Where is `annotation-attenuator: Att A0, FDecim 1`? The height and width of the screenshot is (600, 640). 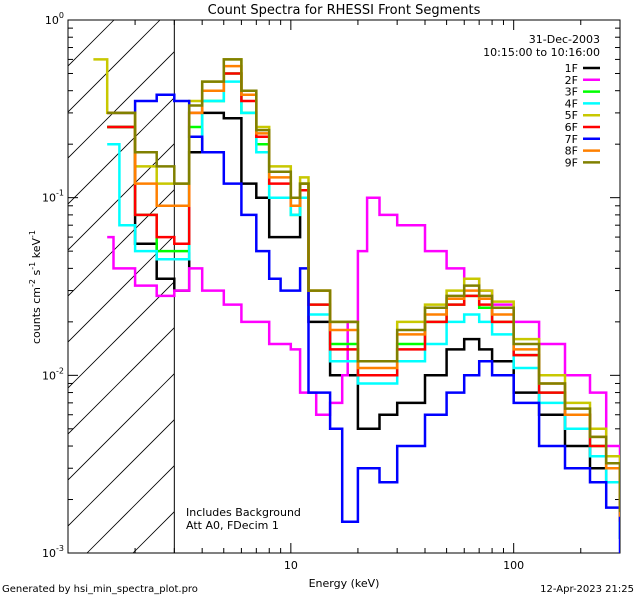 annotation-attenuator: Att A0, FDecim 1 is located at coordinates (232, 525).